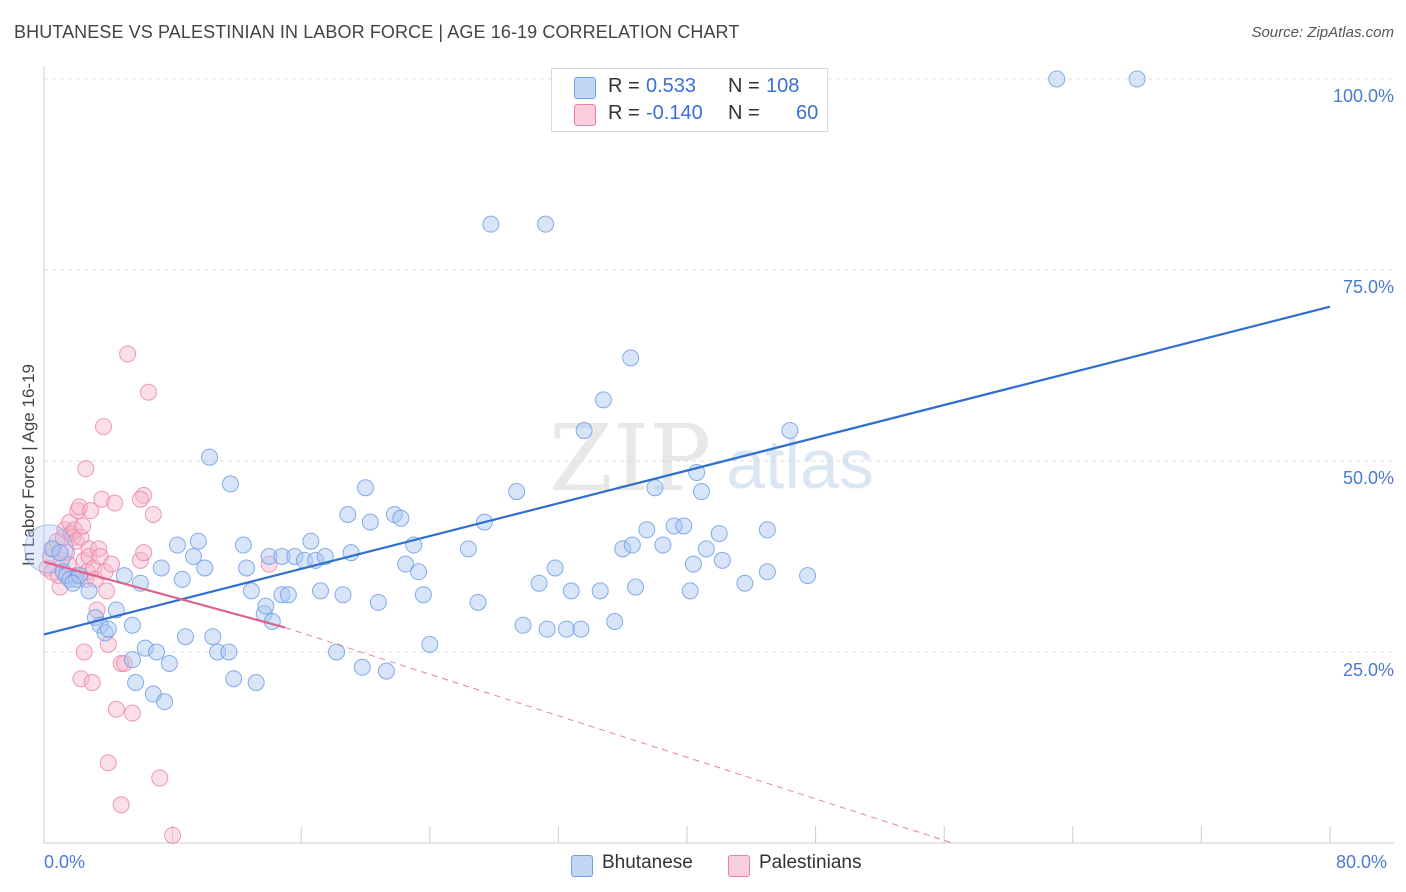  I want to click on watermark-atlas: atlas, so click(800, 464).